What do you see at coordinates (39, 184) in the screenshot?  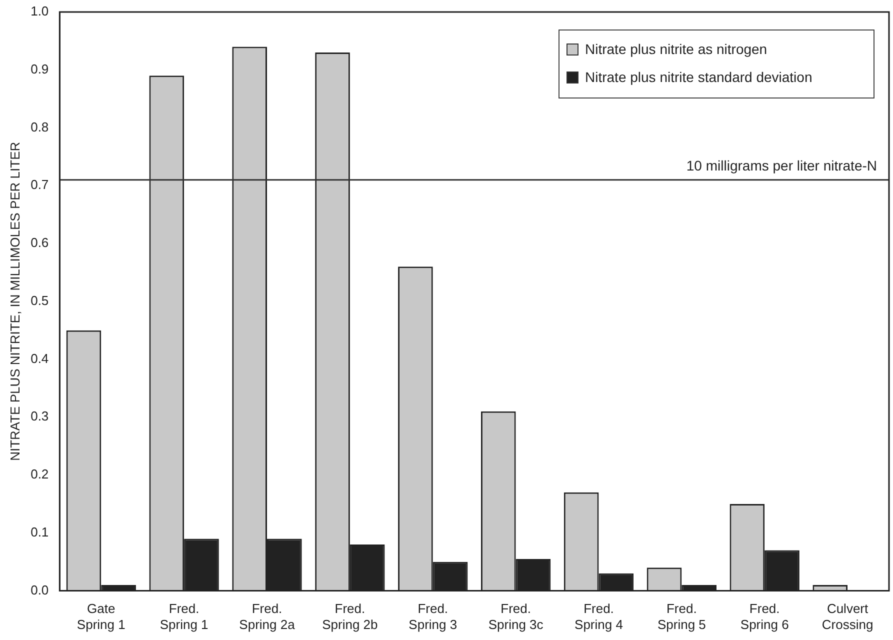 I see `y-tick-label: 0.7` at bounding box center [39, 184].